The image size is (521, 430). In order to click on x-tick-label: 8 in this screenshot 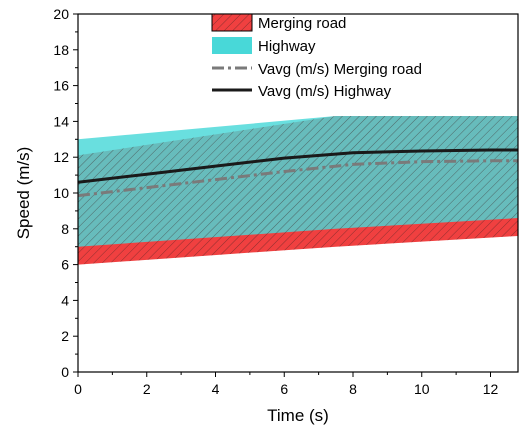, I will do `click(353, 389)`.